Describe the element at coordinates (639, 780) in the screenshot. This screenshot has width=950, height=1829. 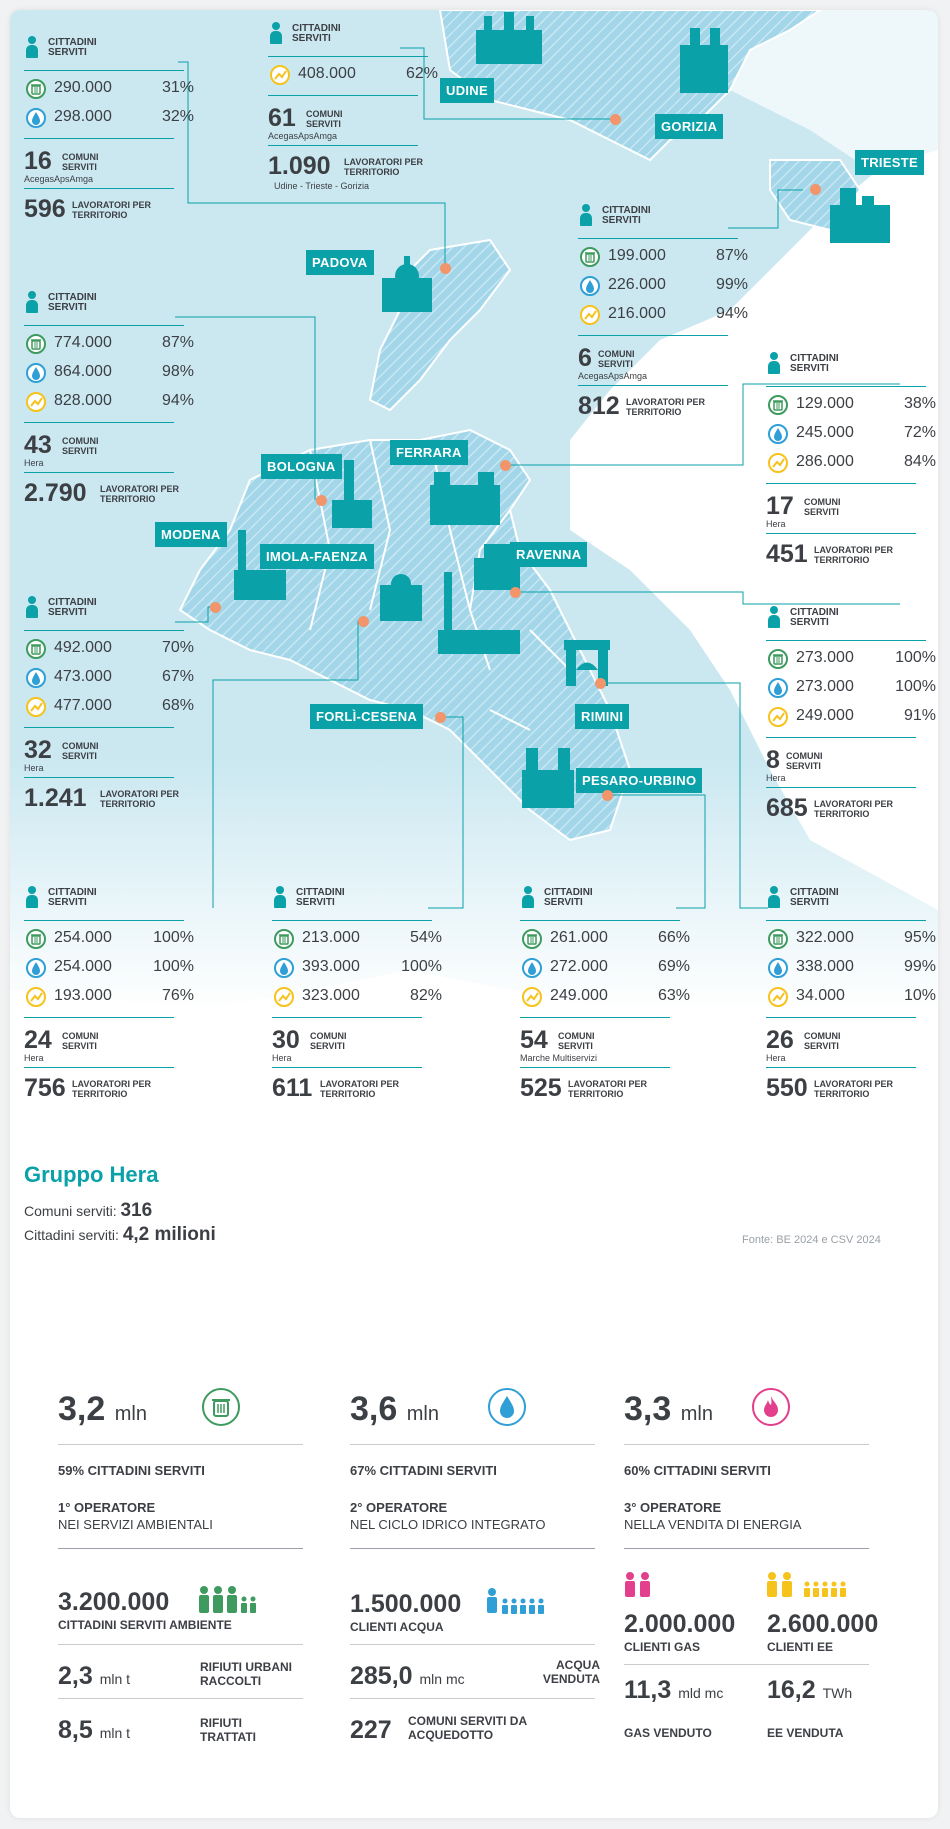
I see `city-label-pesaro: PESARO-URBINO` at that location.